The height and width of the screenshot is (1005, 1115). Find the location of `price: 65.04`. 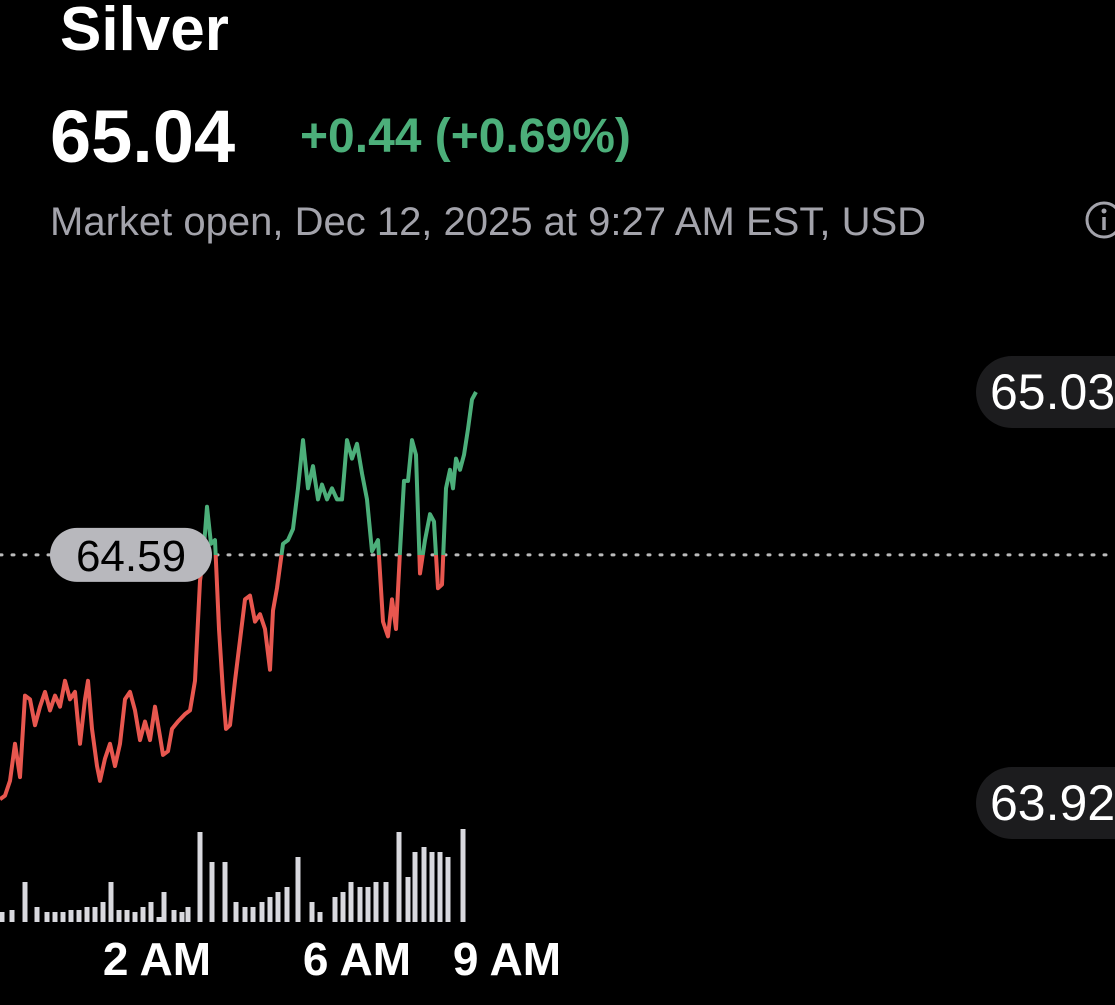

price: 65.04 is located at coordinates (142, 136).